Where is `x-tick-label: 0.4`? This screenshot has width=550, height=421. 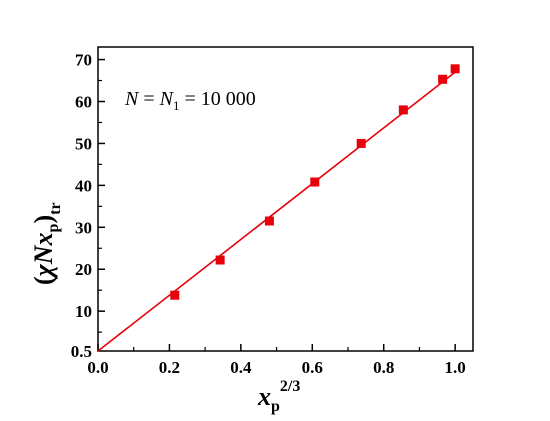
x-tick-label: 0.4 is located at coordinates (241, 367).